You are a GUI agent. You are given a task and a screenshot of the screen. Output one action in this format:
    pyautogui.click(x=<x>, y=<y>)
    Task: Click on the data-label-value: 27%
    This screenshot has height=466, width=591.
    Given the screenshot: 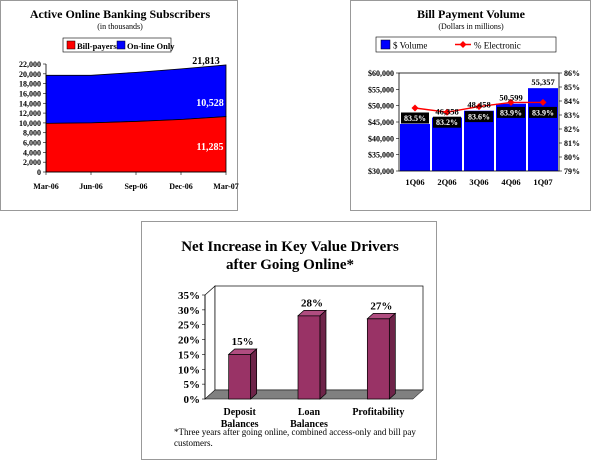 What is the action you would take?
    pyautogui.click(x=381, y=306)
    